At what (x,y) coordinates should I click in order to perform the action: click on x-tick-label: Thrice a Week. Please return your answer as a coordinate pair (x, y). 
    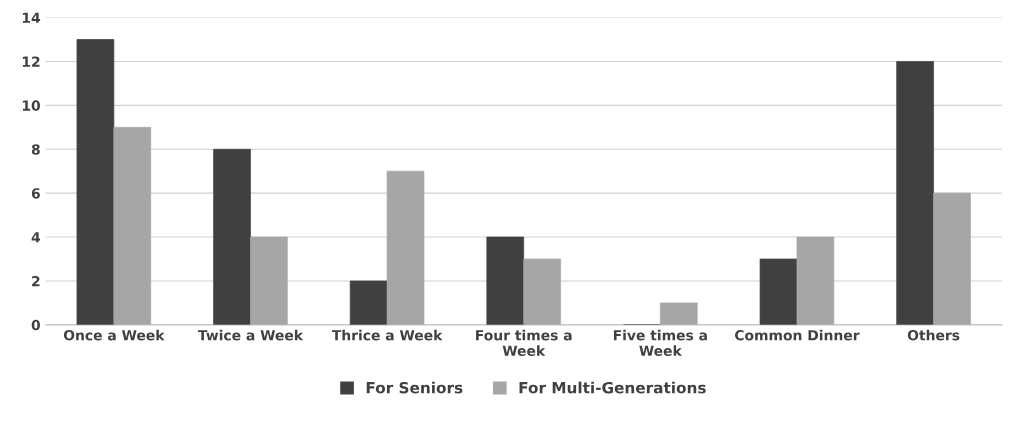
    Looking at the image, I should click on (387, 335).